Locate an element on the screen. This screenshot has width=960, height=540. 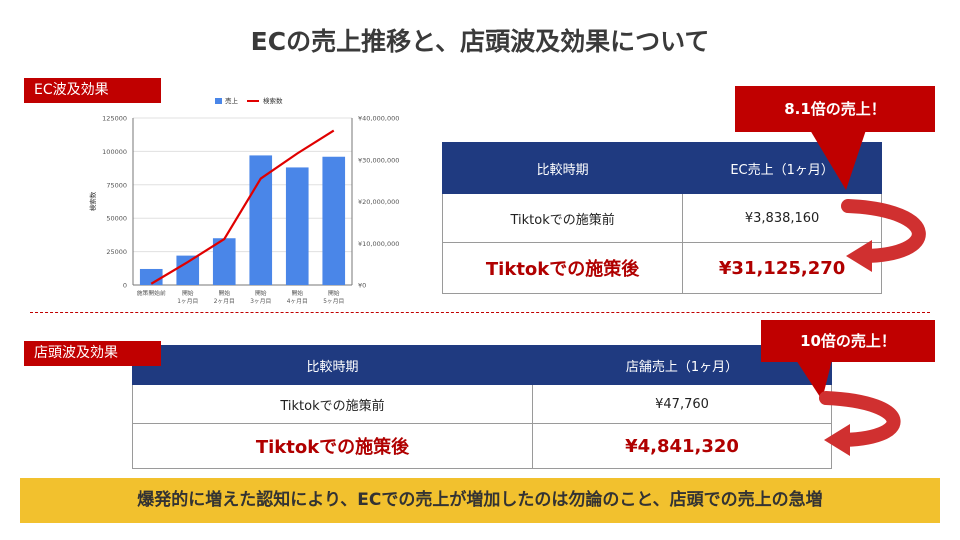
y-tick-label: 50000 is located at coordinates (116, 219).